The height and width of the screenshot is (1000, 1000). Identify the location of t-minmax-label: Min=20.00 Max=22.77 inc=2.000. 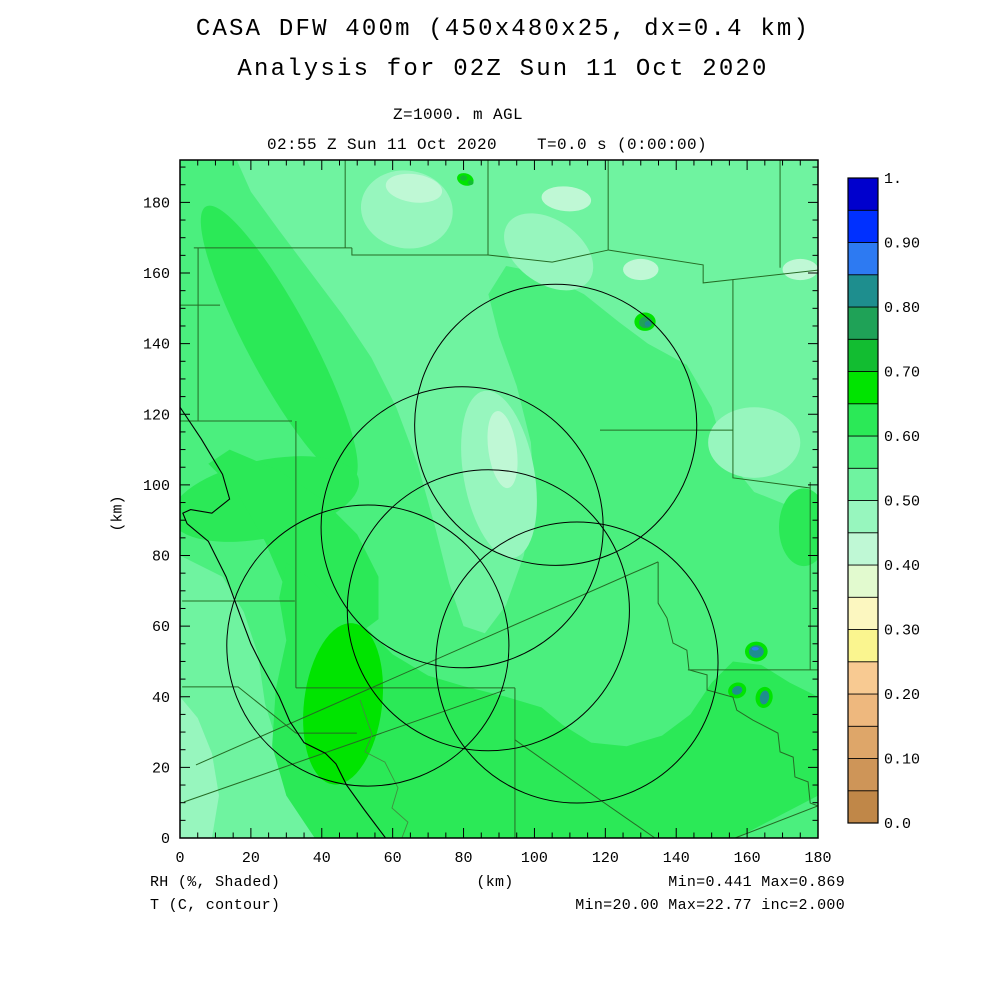
(710, 905).